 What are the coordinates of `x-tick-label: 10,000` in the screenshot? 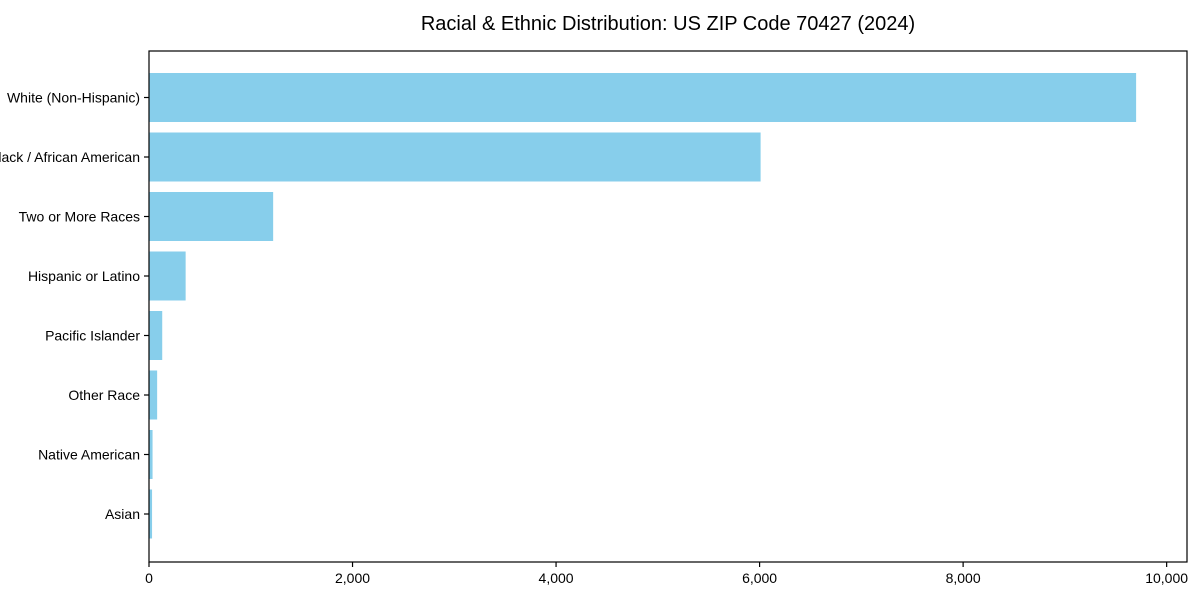 It's located at (1166, 578).